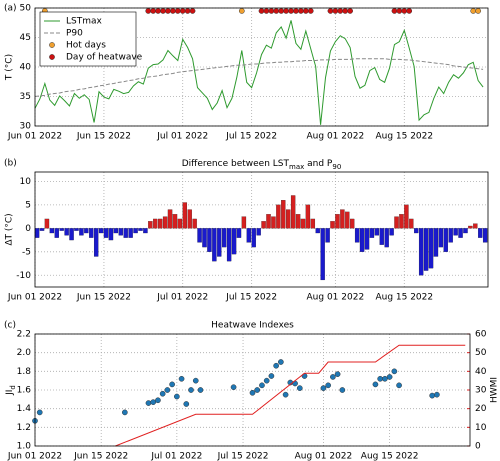 The image size is (500, 461). I want to click on y-axis-label-part: JI, so click(10, 393).